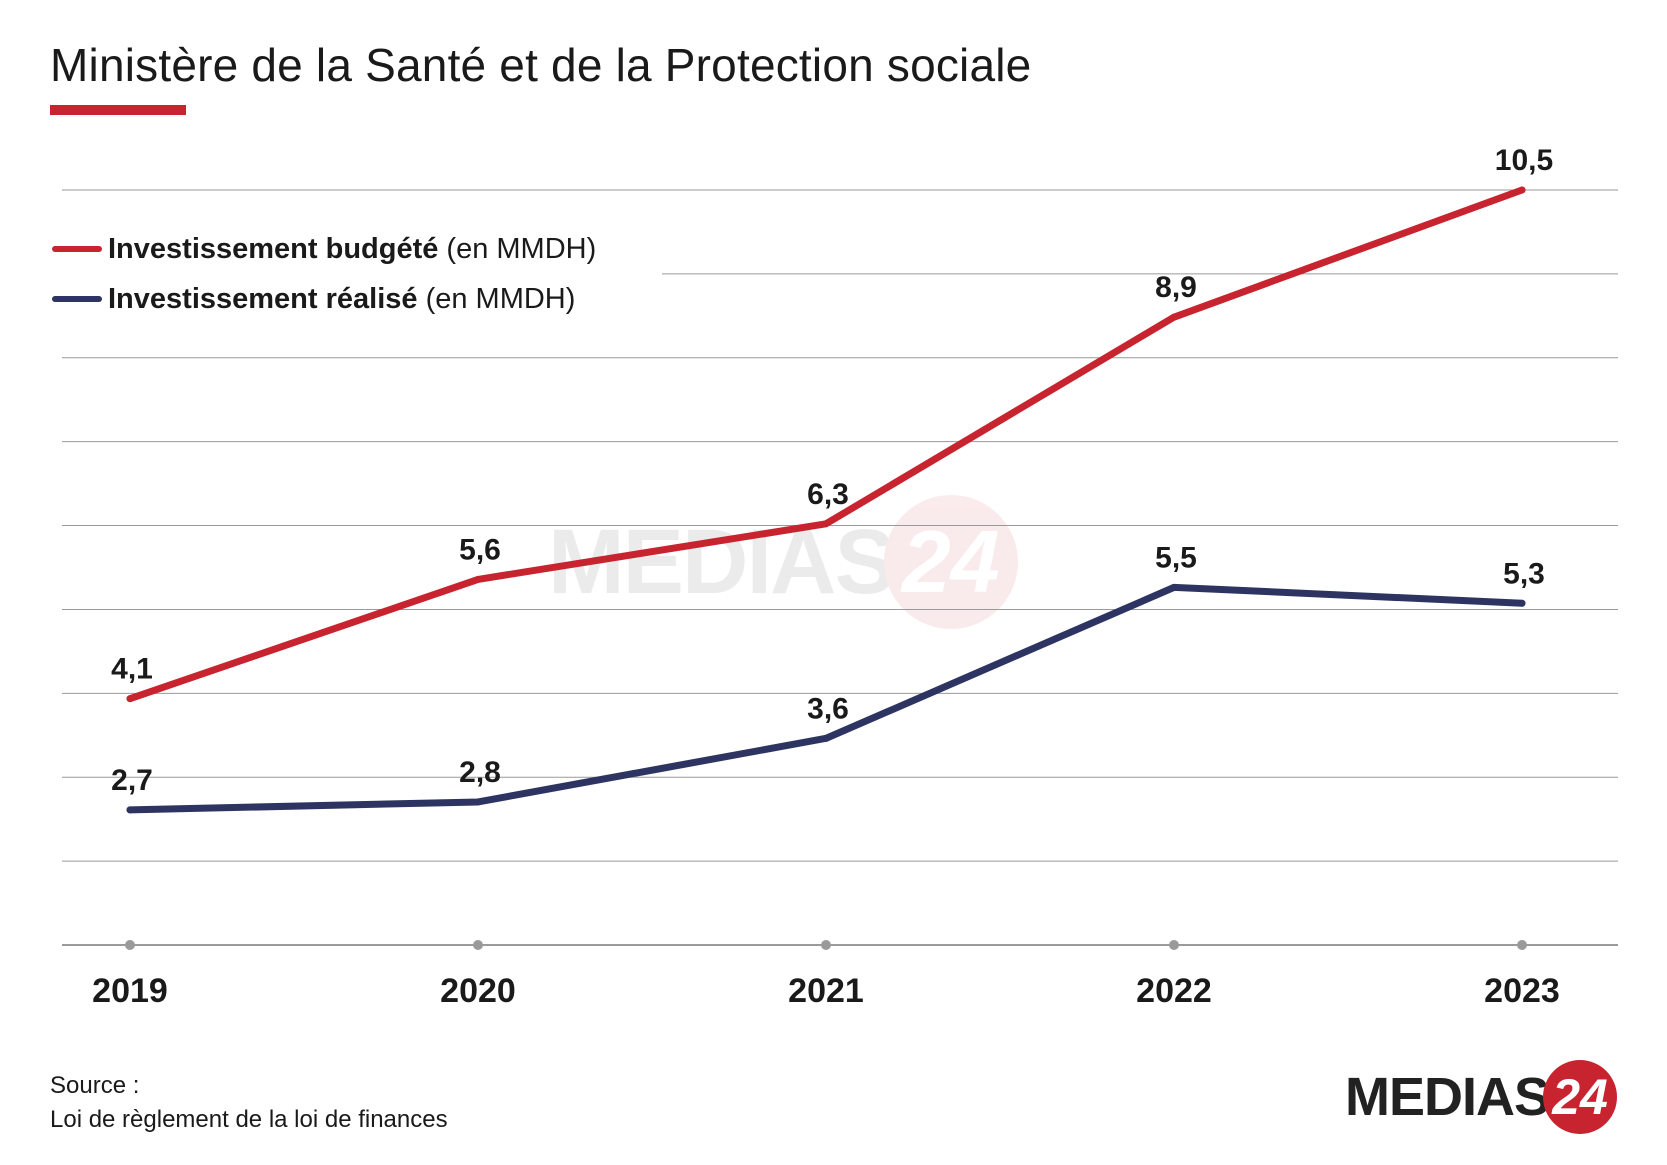 The width and height of the screenshot is (1667, 1165). I want to click on legend-item-realise: Investissement réalisé (en MMDH), so click(324, 299).